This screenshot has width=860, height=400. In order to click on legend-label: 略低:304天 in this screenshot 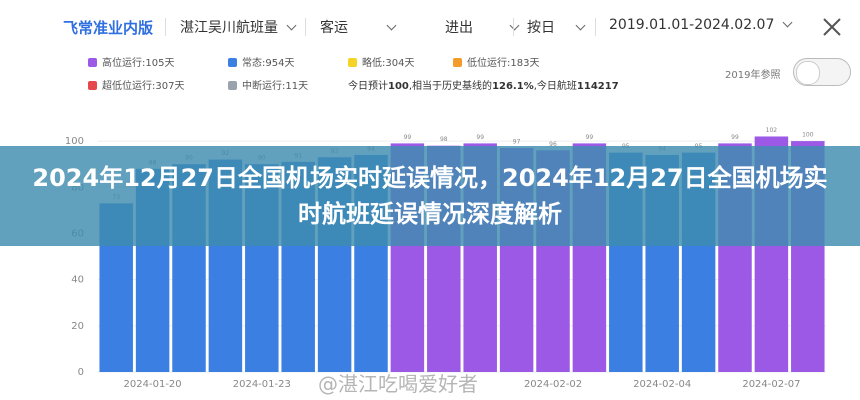, I will do `click(388, 63)`.